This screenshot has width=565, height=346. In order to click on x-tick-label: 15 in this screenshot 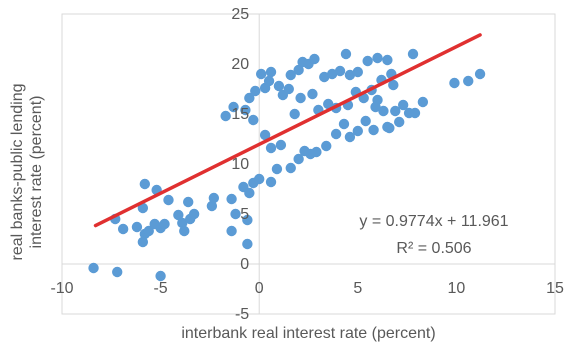, I will do `click(555, 288)`.